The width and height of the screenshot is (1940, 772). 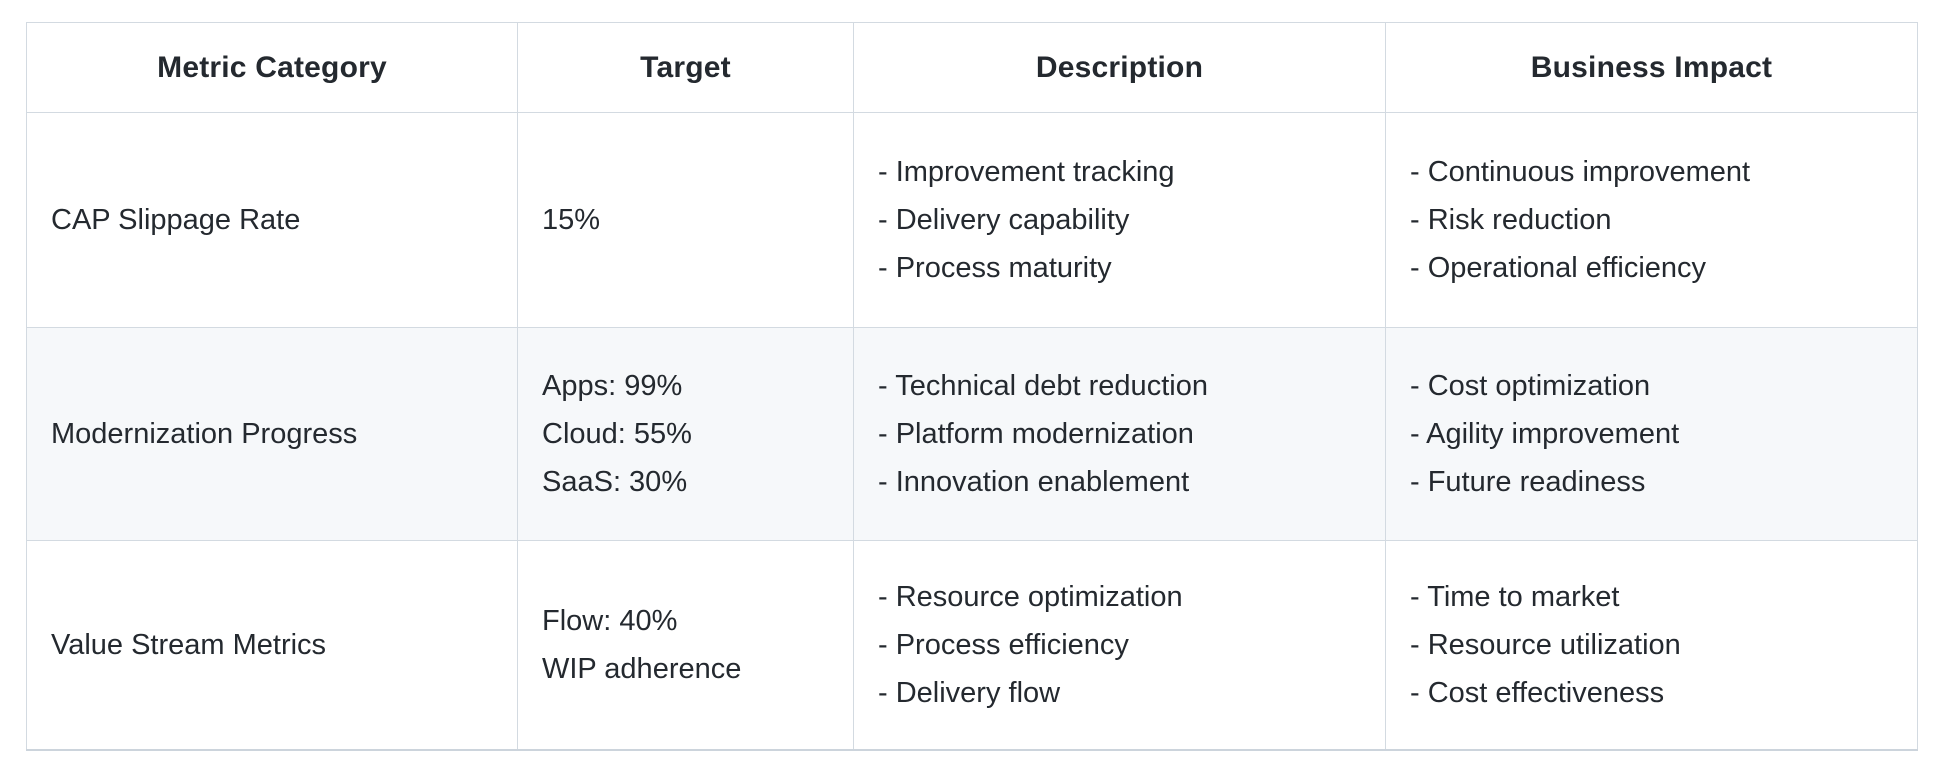 What do you see at coordinates (1004, 220) in the screenshot?
I see `cell-line: - Delivery capability` at bounding box center [1004, 220].